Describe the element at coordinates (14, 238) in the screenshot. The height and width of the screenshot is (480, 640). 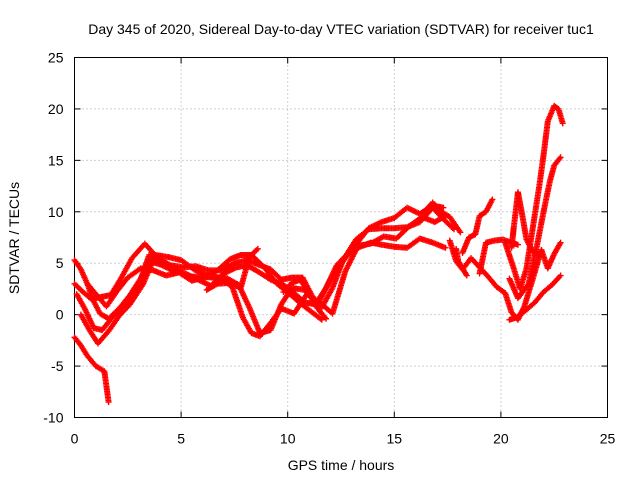
I see `y-axis-label: SDTVAR / TECUs` at that location.